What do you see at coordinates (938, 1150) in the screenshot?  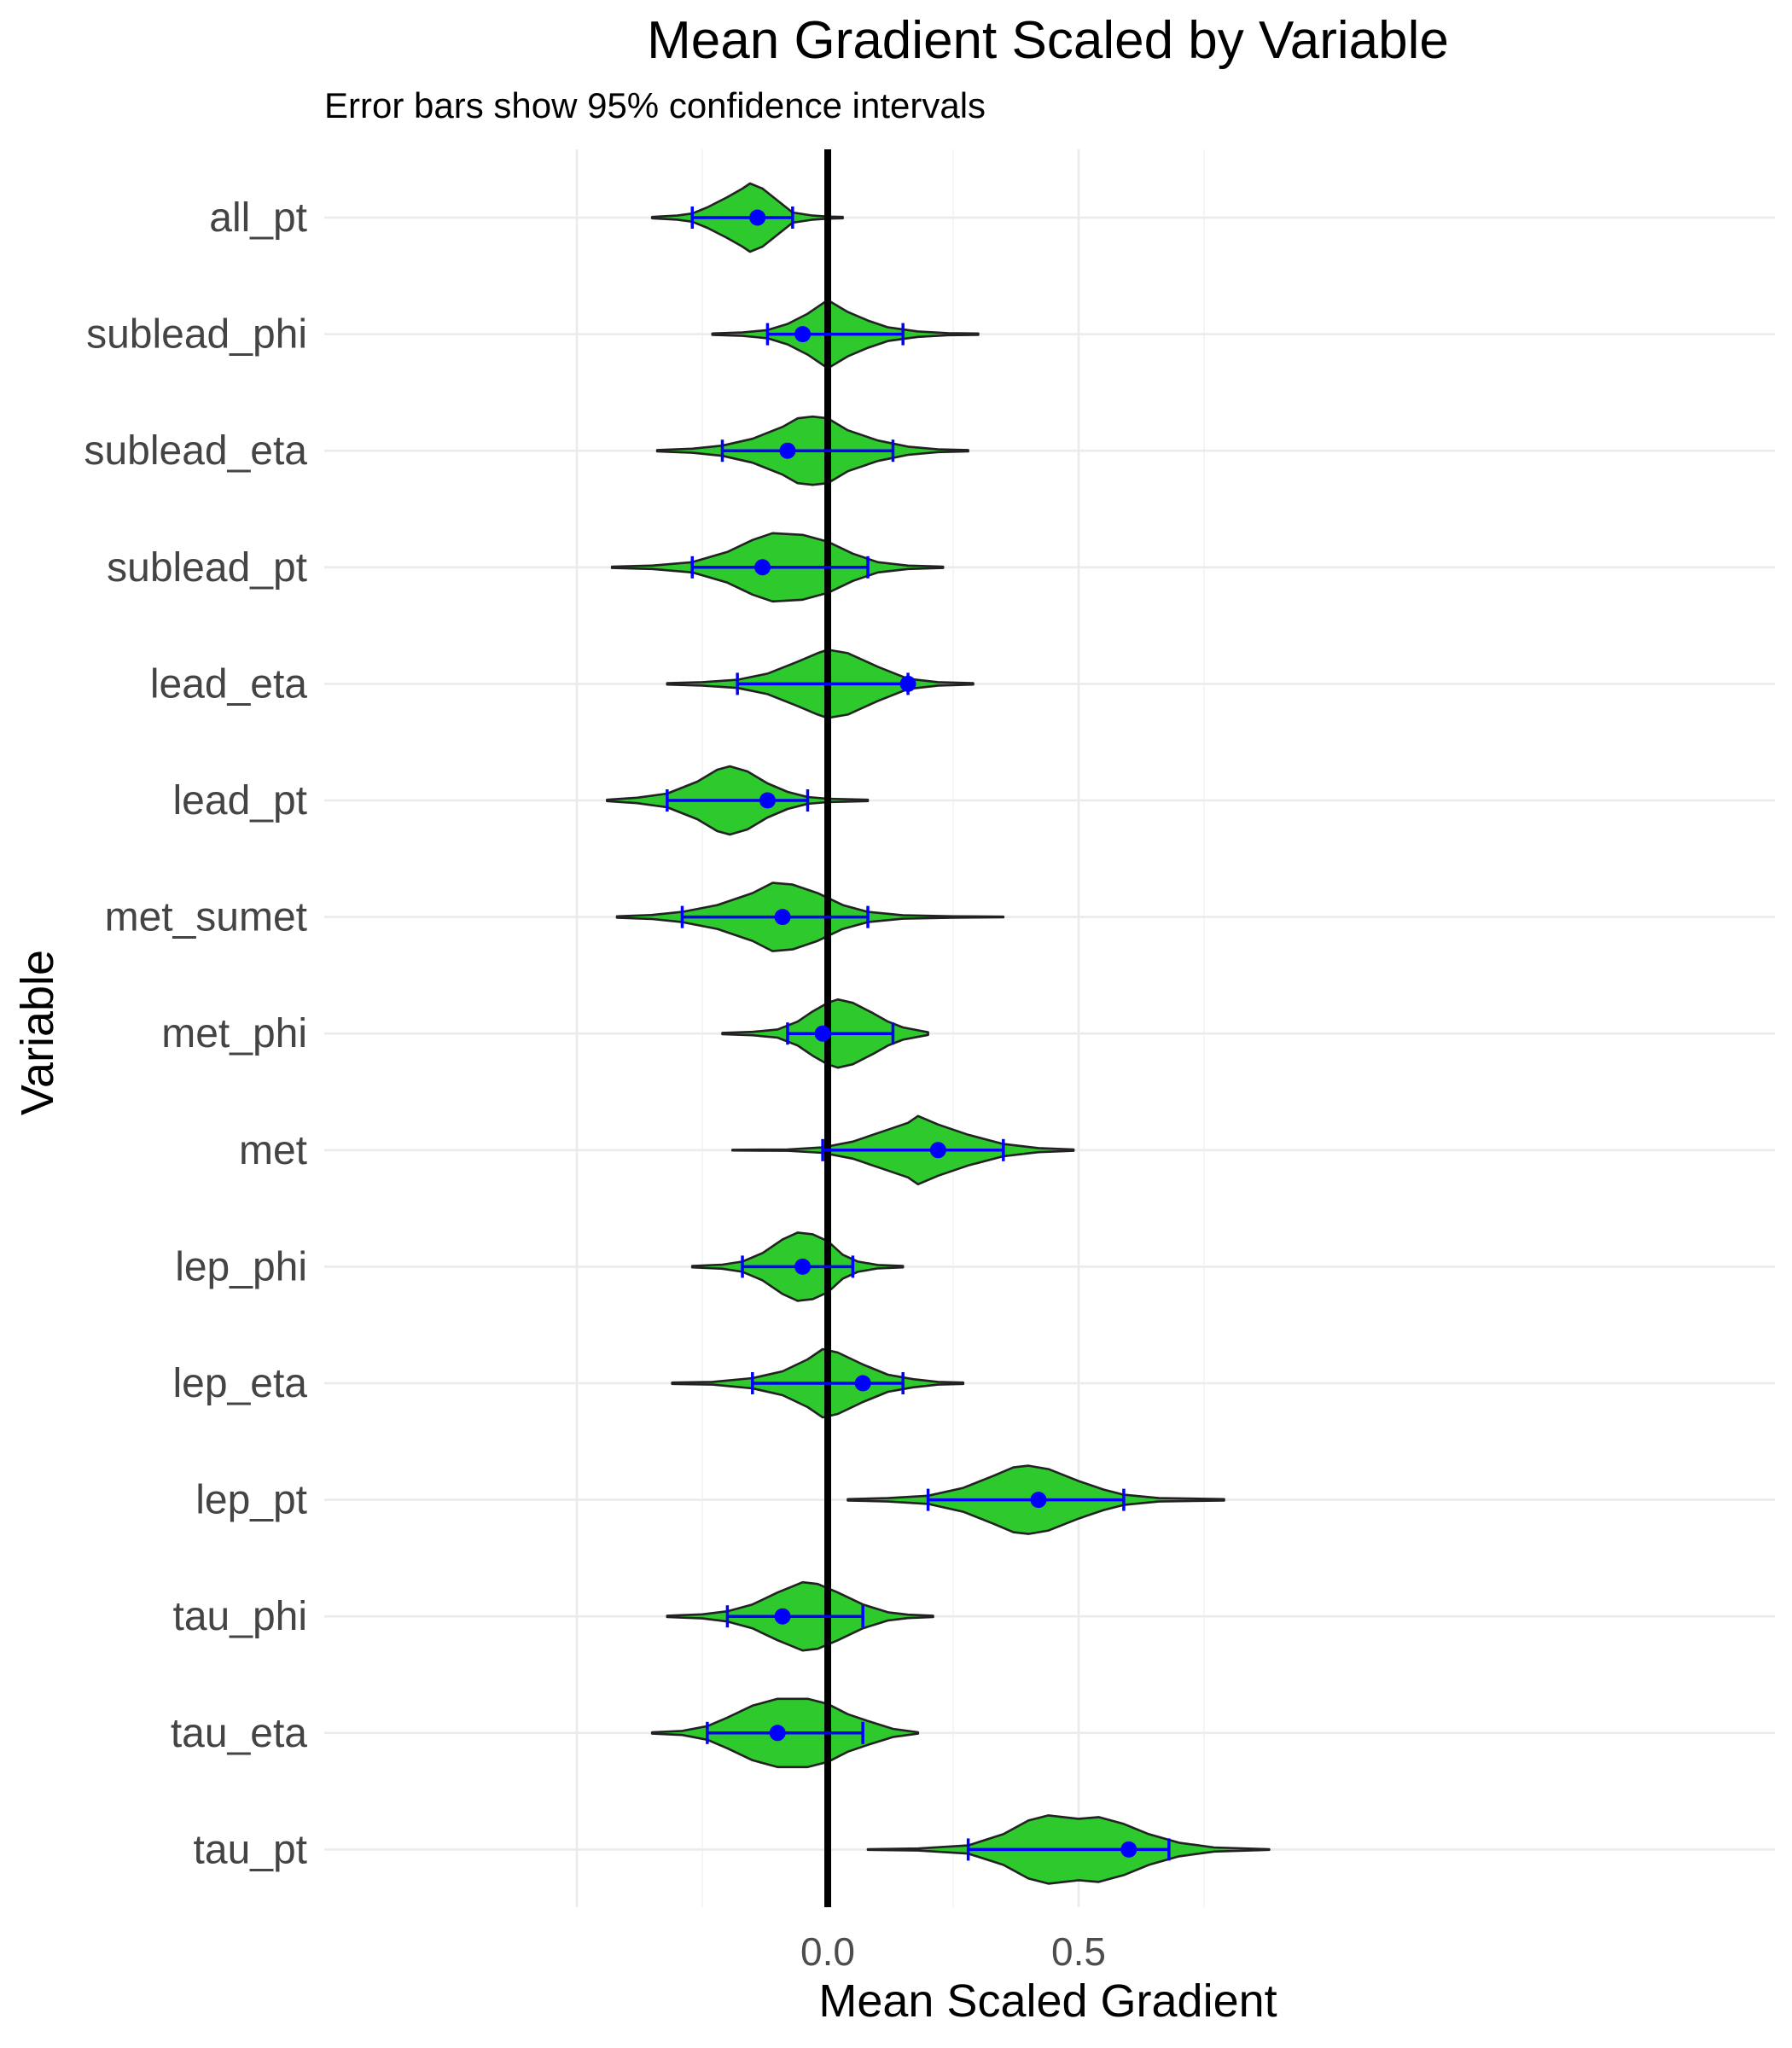 I see `mean-point-met` at bounding box center [938, 1150].